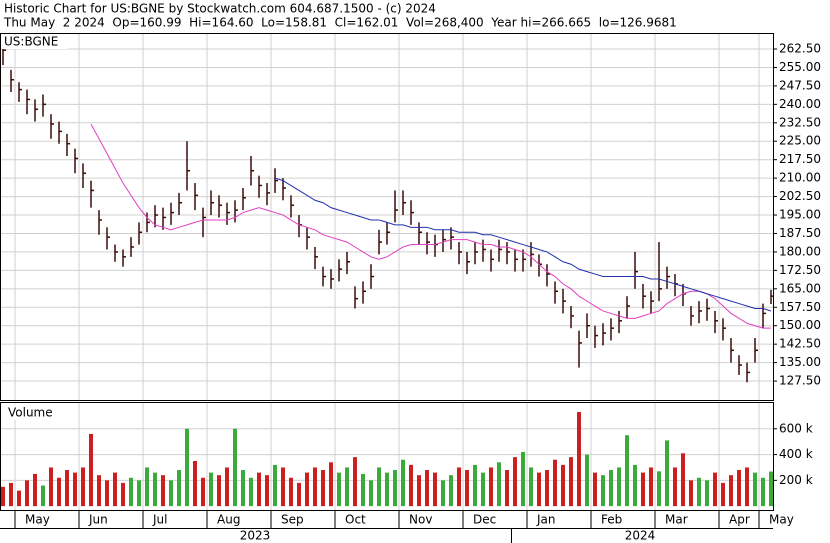 The height and width of the screenshot is (543, 830). Describe the element at coordinates (800, 141) in the screenshot. I see `y-tick-label: 225.00` at that location.